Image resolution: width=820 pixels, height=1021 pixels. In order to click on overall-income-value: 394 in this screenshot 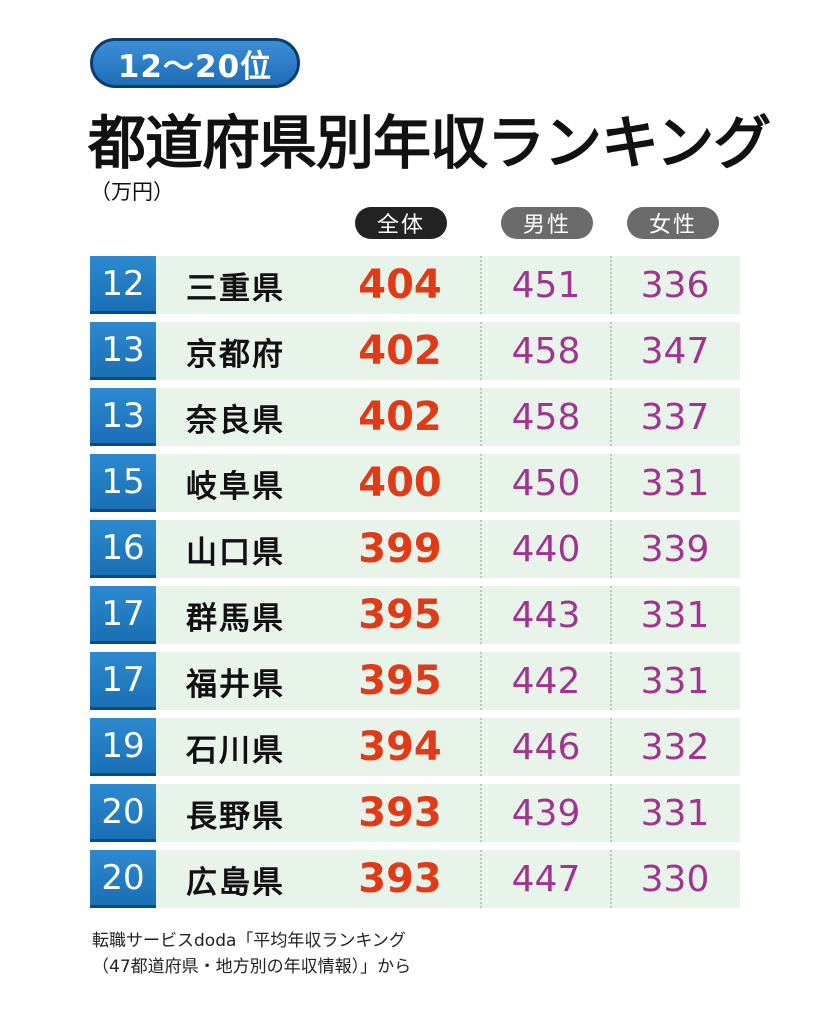, I will do `click(400, 747)`.